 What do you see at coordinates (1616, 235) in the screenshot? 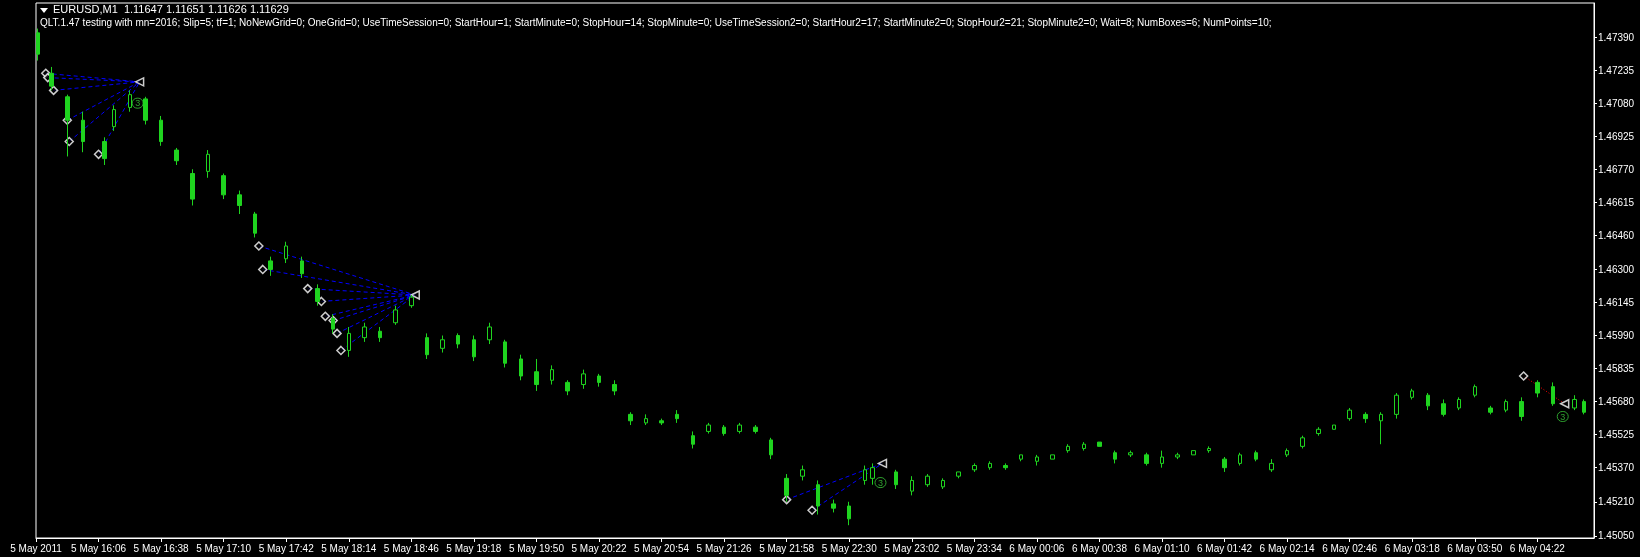
I see `y-tick-label: 1.46460` at bounding box center [1616, 235].